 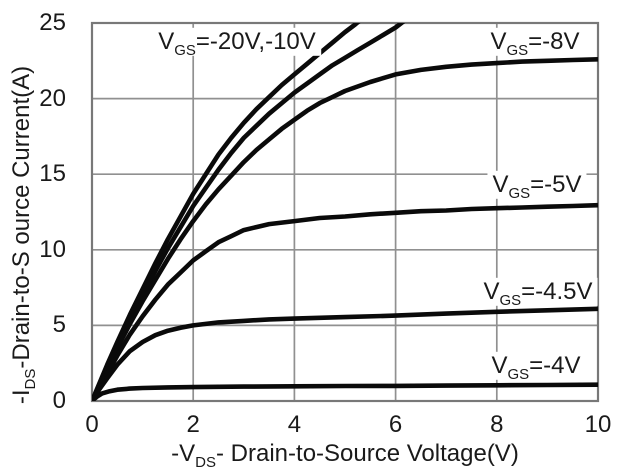 I want to click on curve-label-vgs-5v: VGS=-5V, so click(x=537, y=186).